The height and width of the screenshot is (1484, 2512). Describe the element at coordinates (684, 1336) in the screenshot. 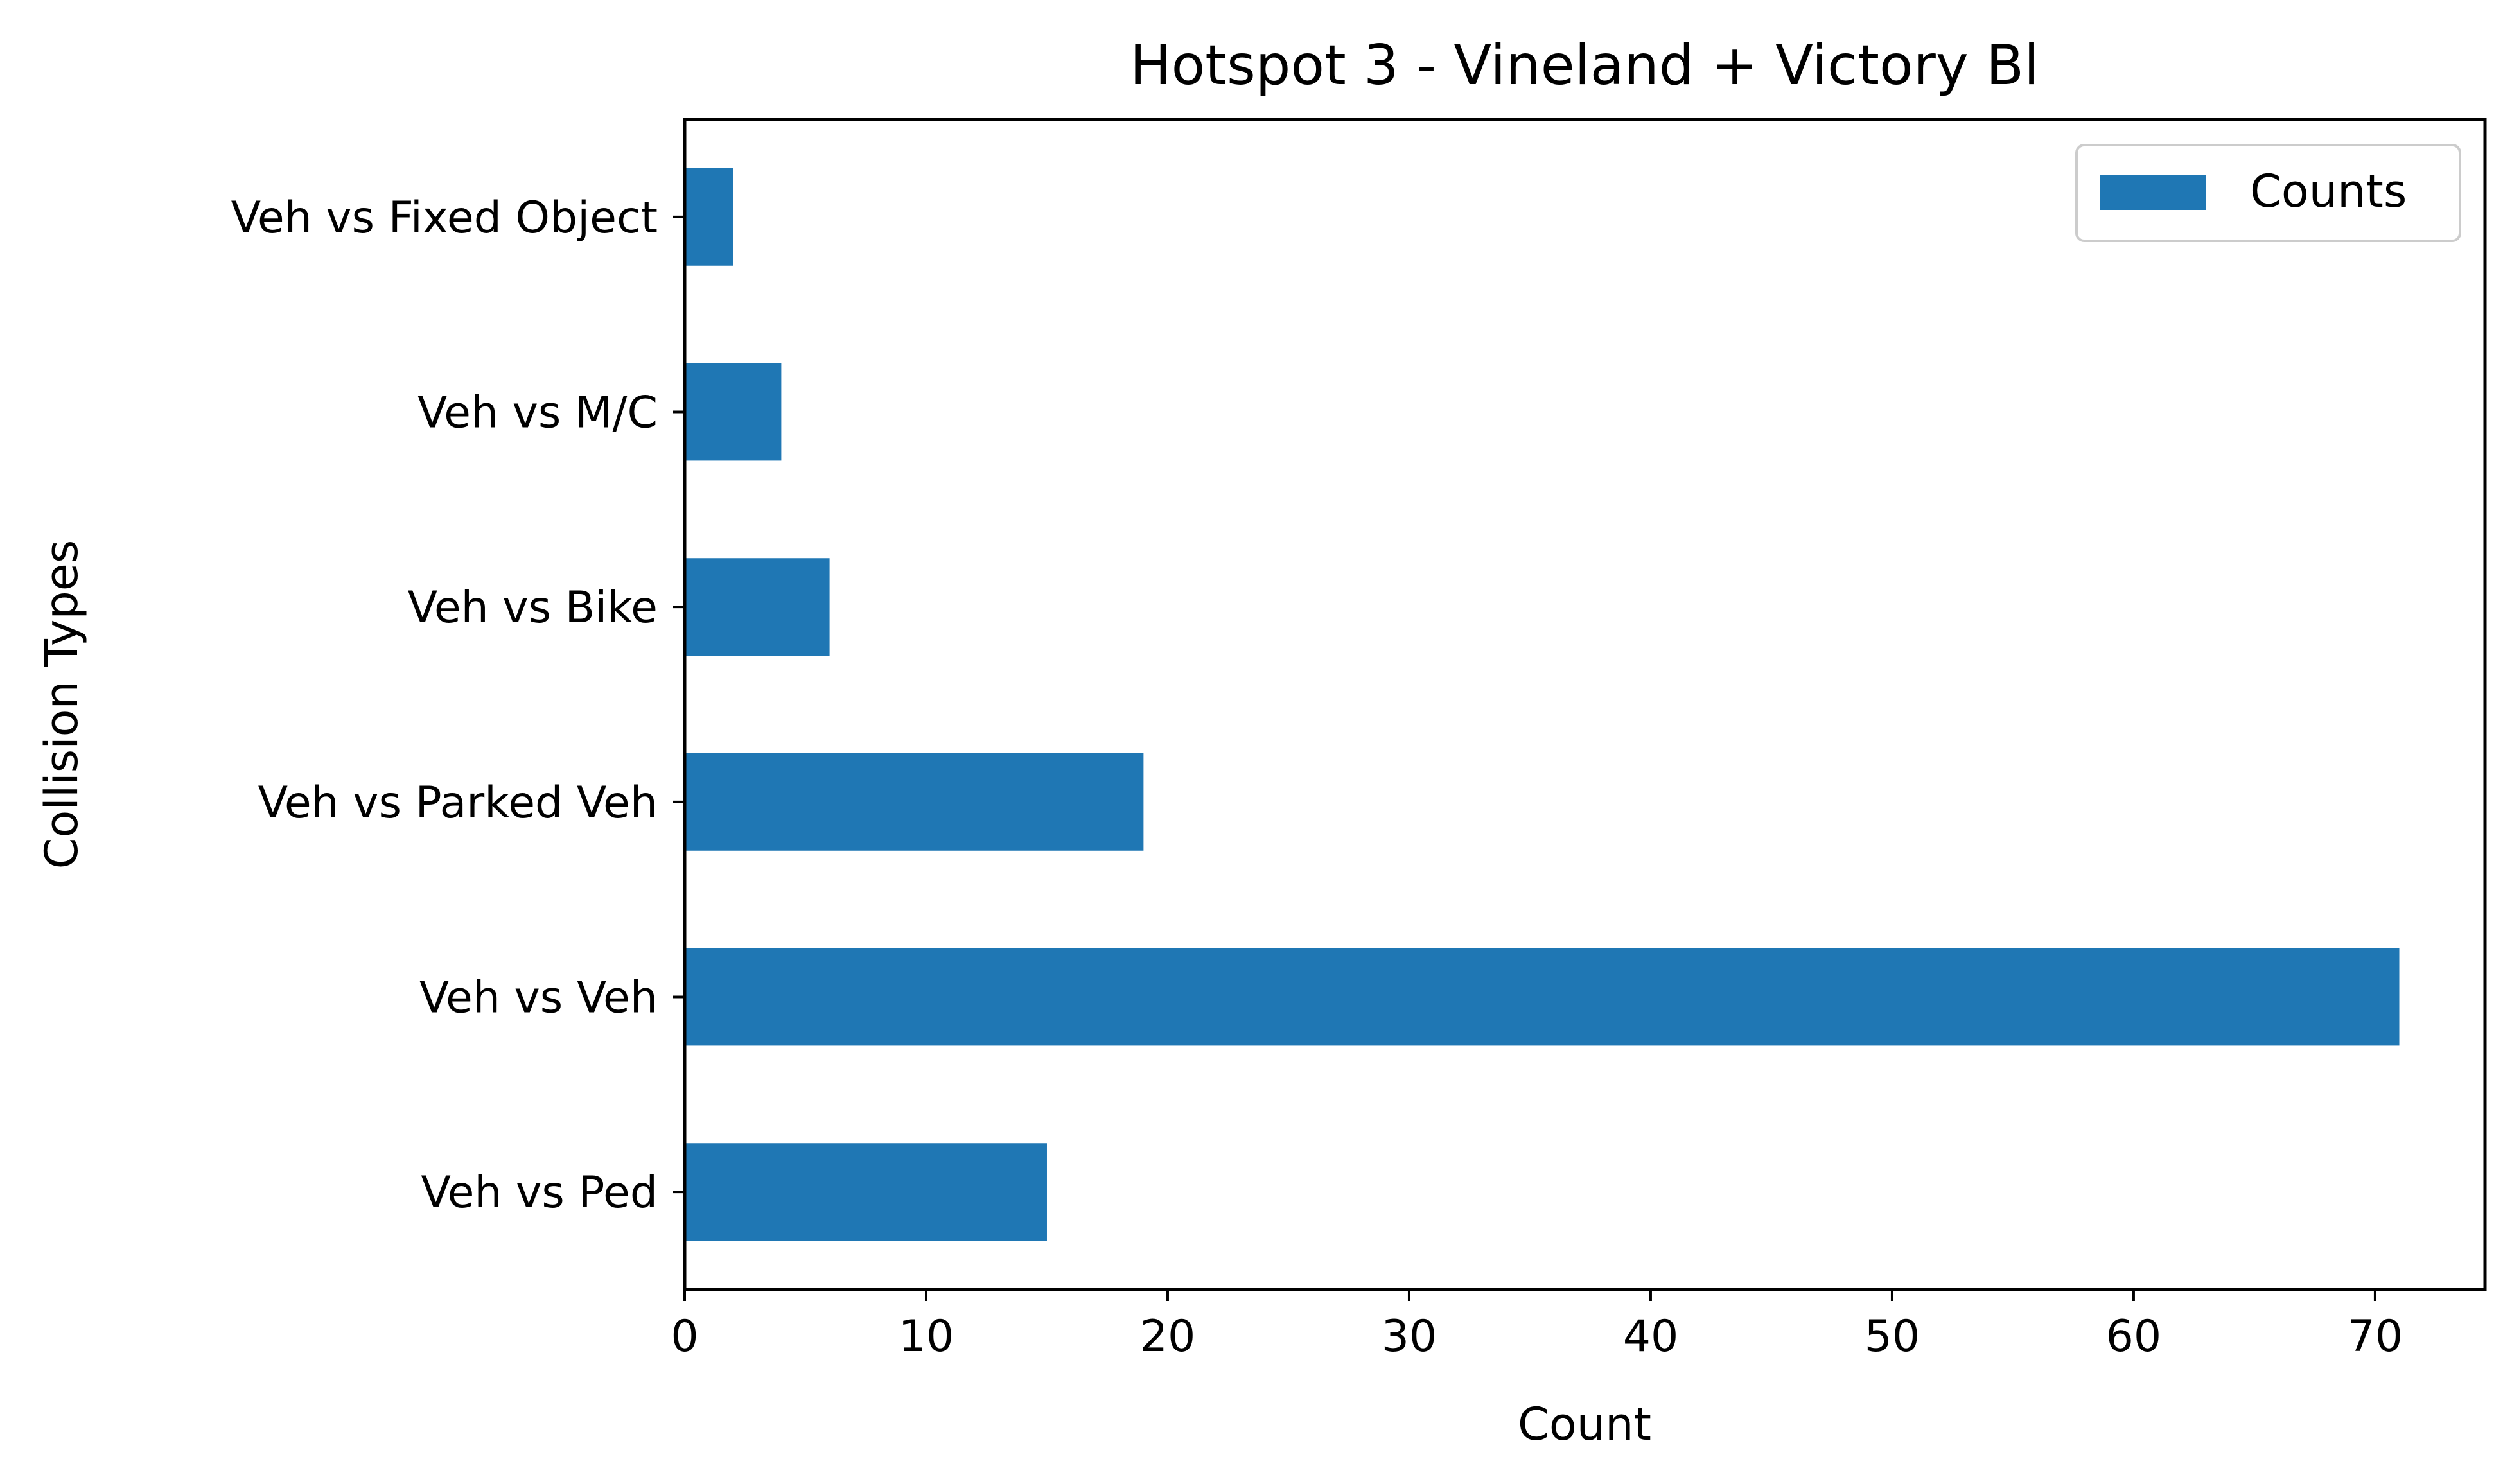

I see `x-tick-label-0: 0` at that location.